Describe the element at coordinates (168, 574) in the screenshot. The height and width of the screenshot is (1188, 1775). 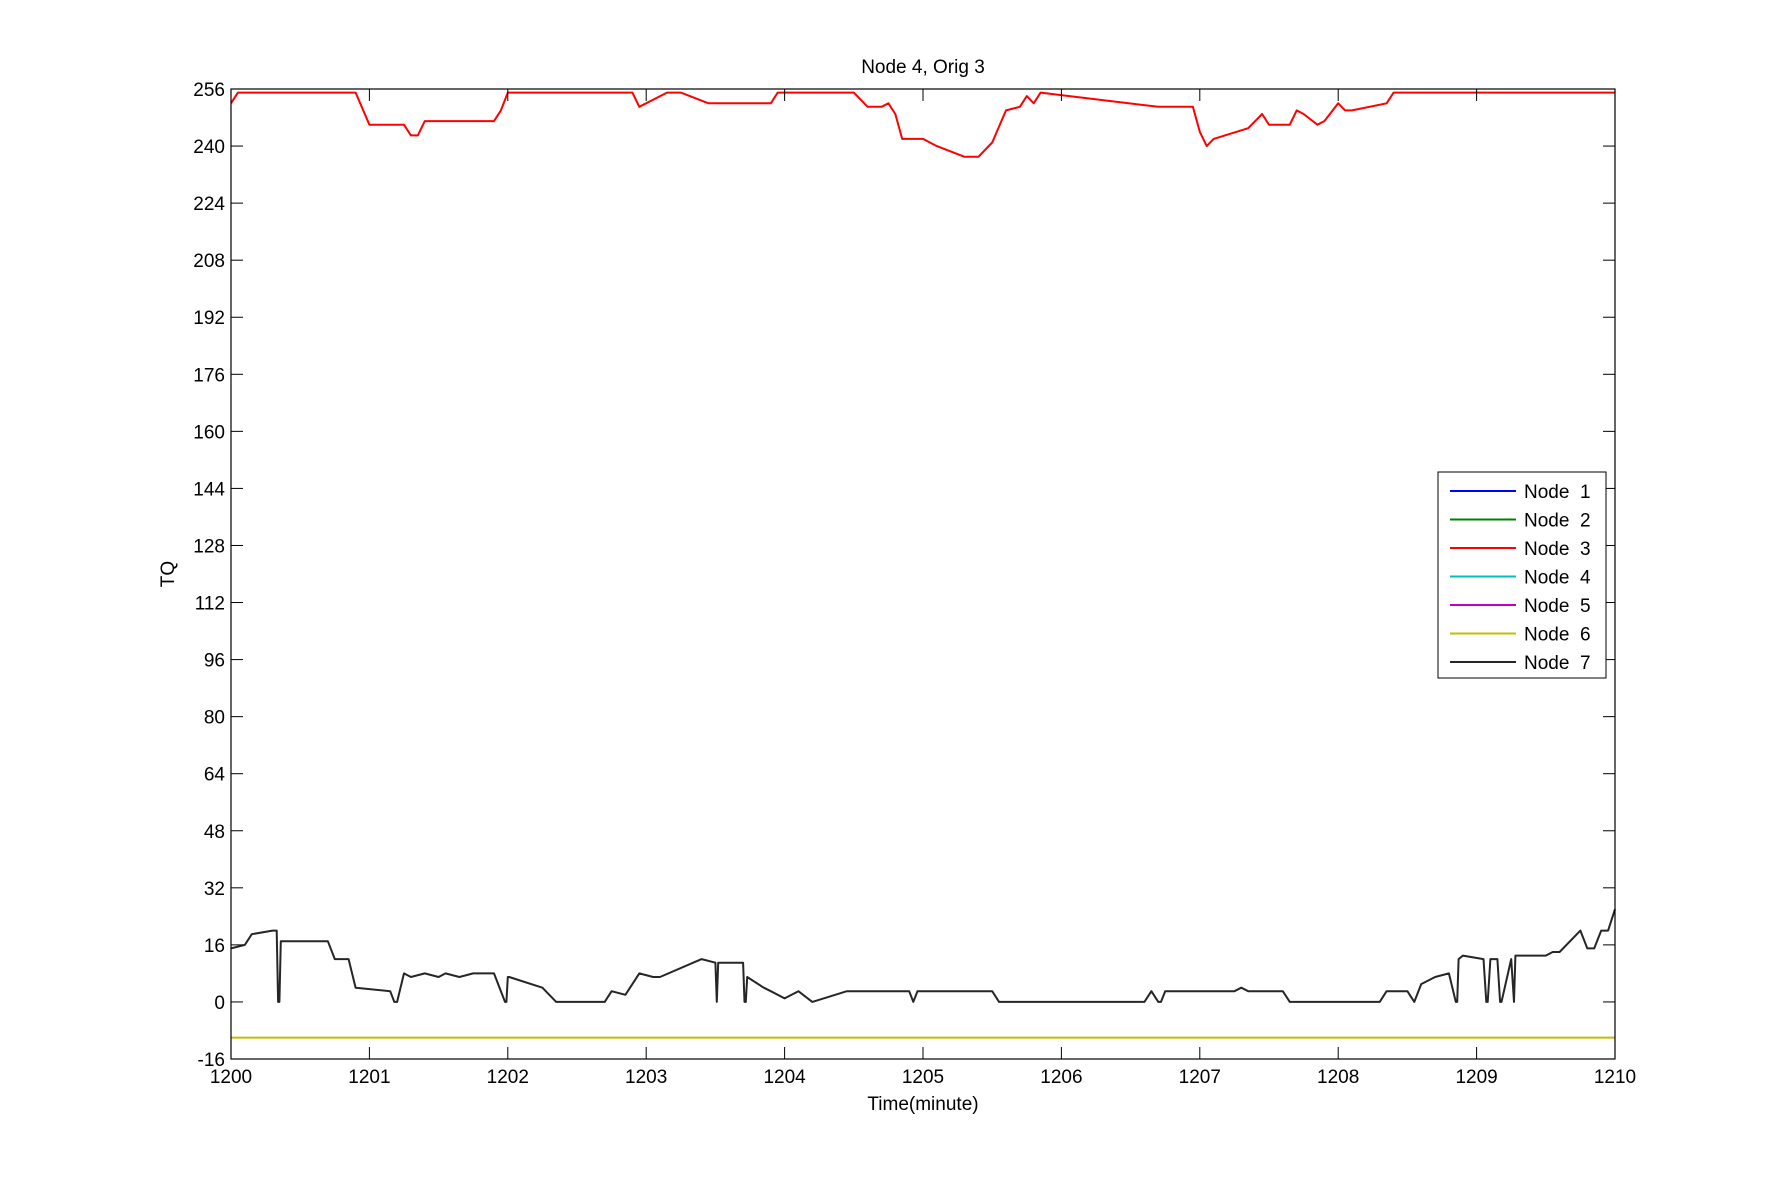
I see `y-axis-label: TQ` at that location.